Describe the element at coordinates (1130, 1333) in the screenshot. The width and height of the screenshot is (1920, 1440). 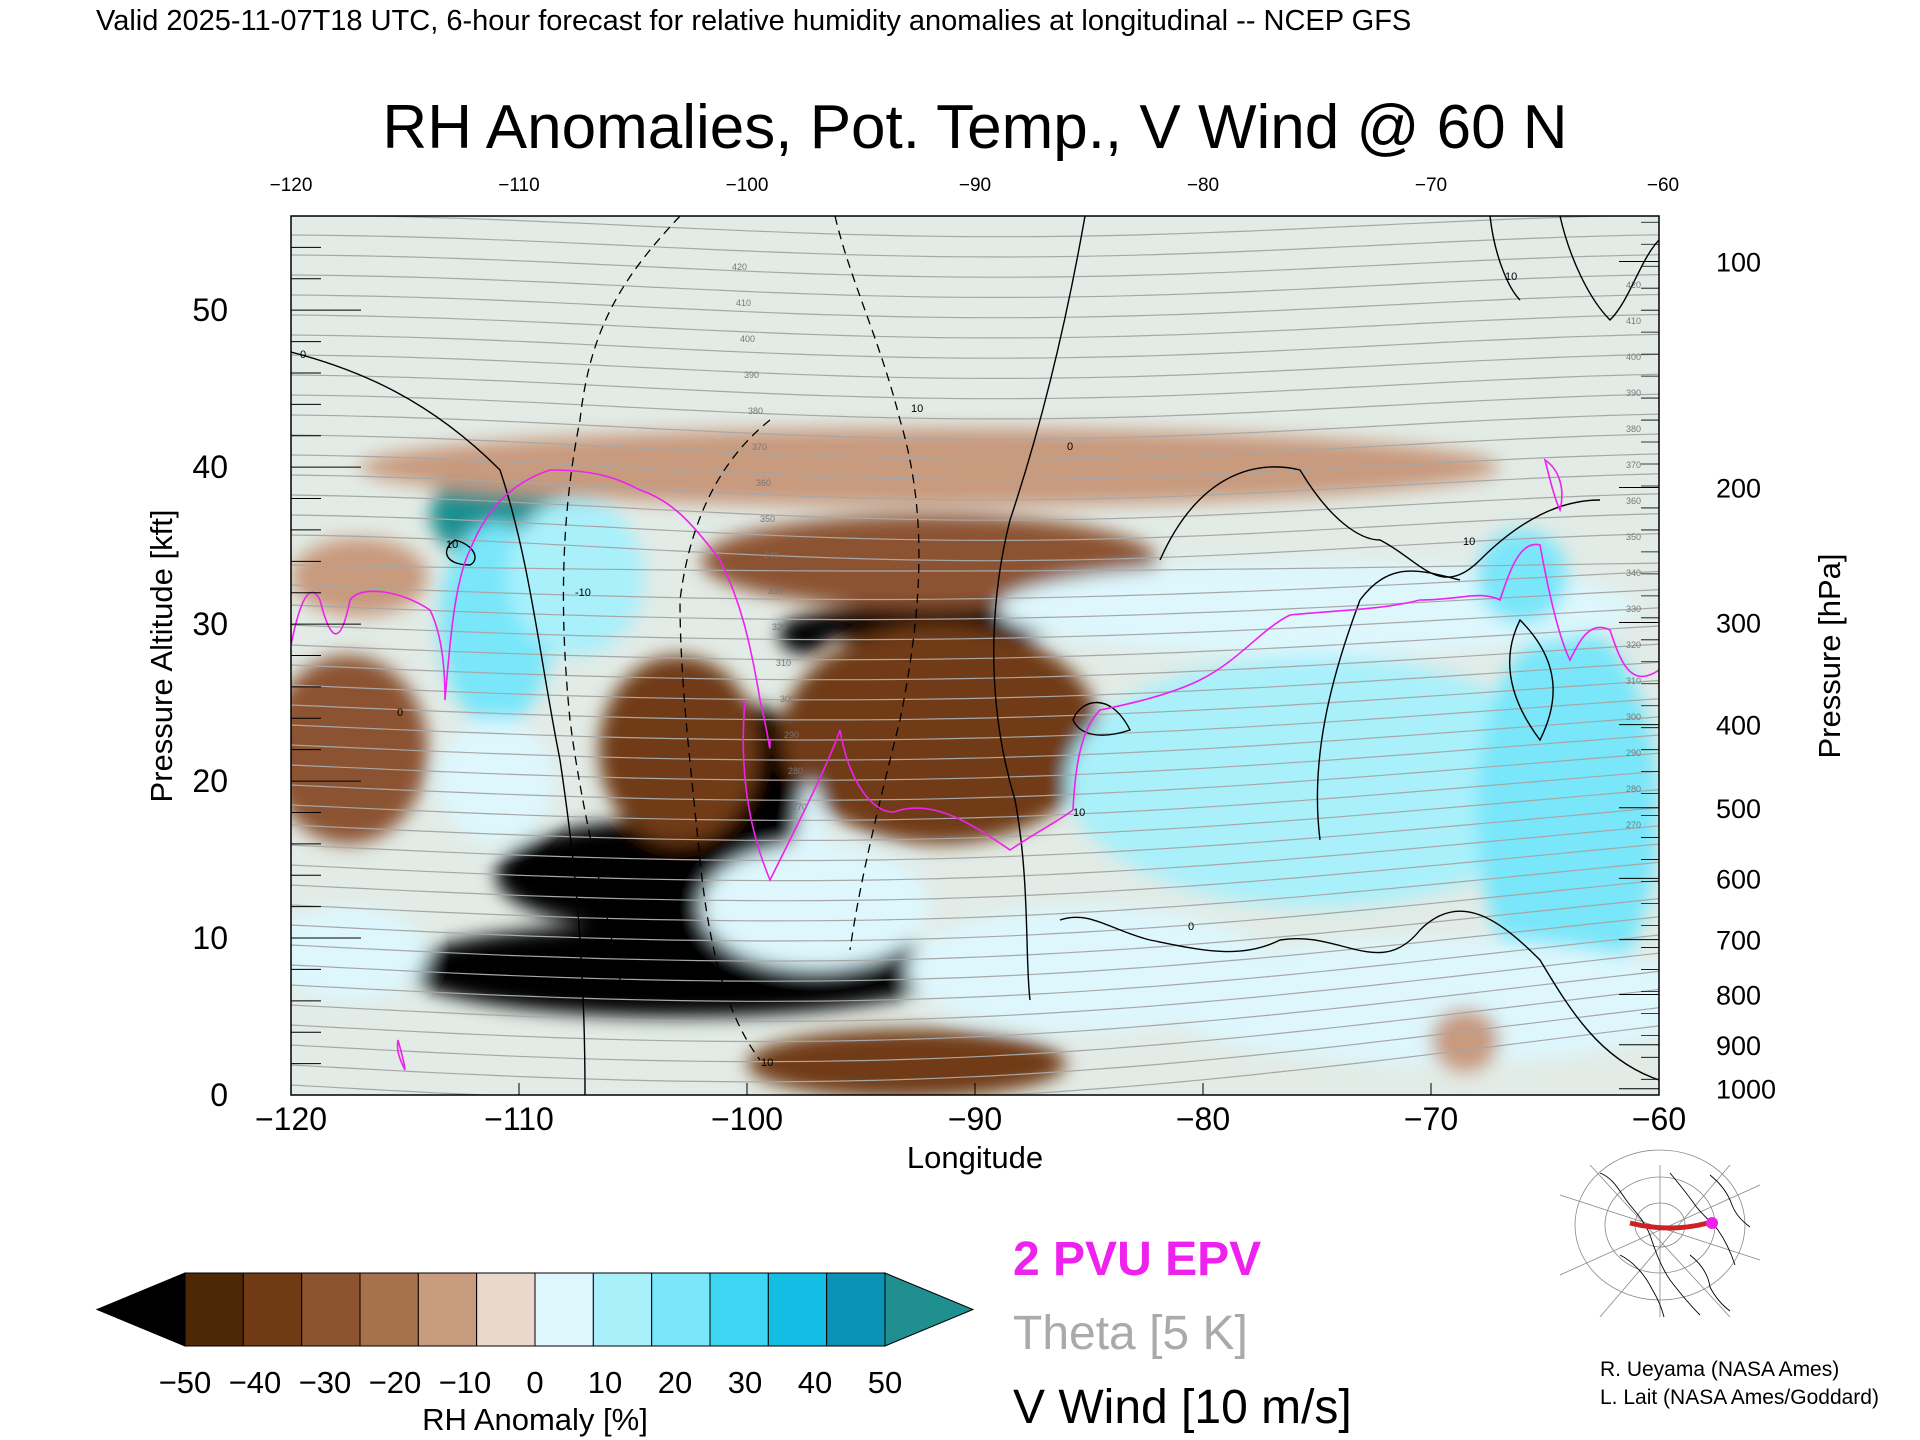
I see `legend-entry: Theta [5 K]` at that location.